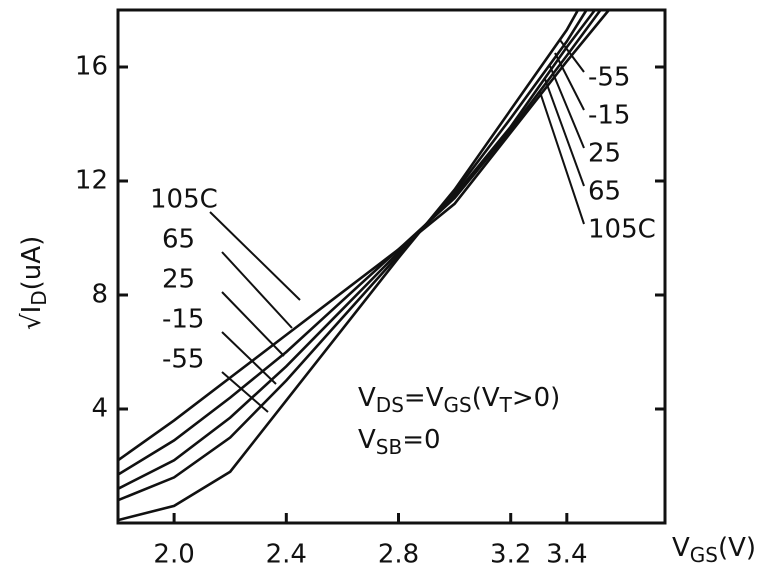  I want to click on text-part: D, so click(39, 297).